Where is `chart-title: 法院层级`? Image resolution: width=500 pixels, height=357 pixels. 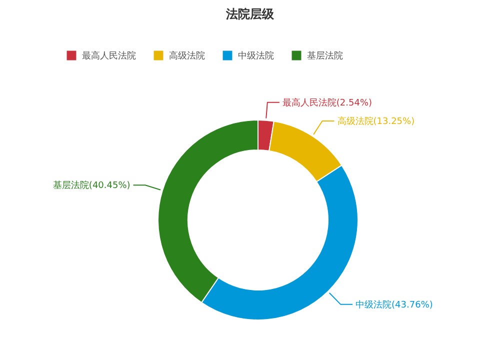 chart-title: 法院层级 is located at coordinates (250, 14).